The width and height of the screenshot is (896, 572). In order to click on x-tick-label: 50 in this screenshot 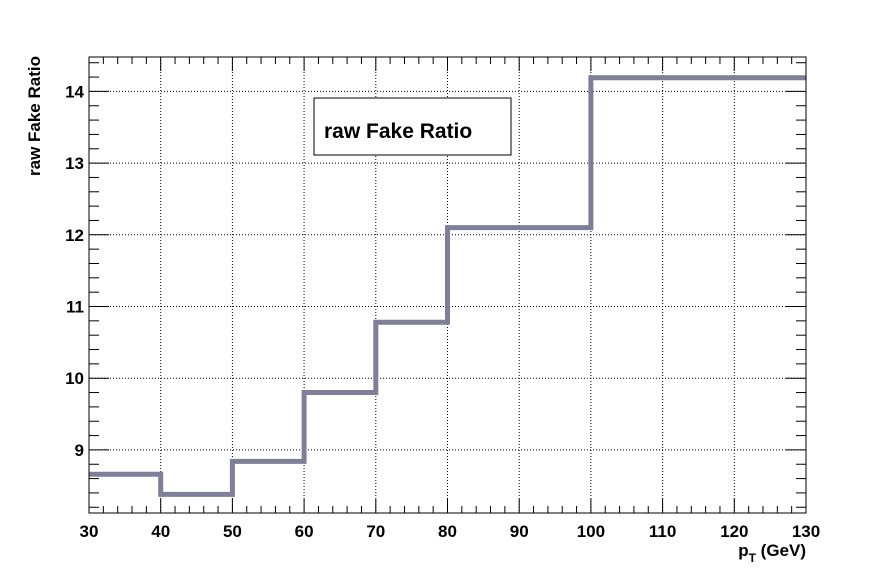, I will do `click(232, 531)`.